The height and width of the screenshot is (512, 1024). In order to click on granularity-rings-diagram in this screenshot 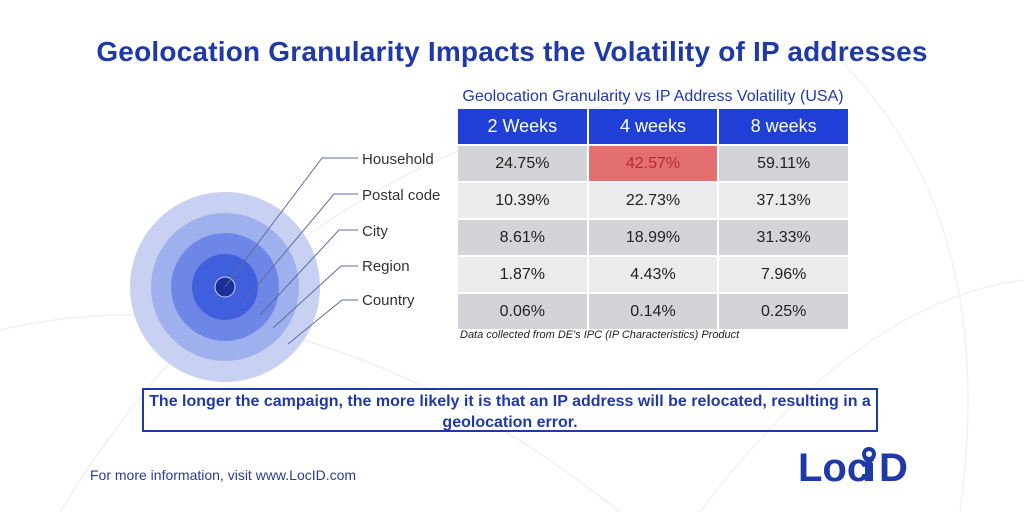, I will do `click(244, 269)`.